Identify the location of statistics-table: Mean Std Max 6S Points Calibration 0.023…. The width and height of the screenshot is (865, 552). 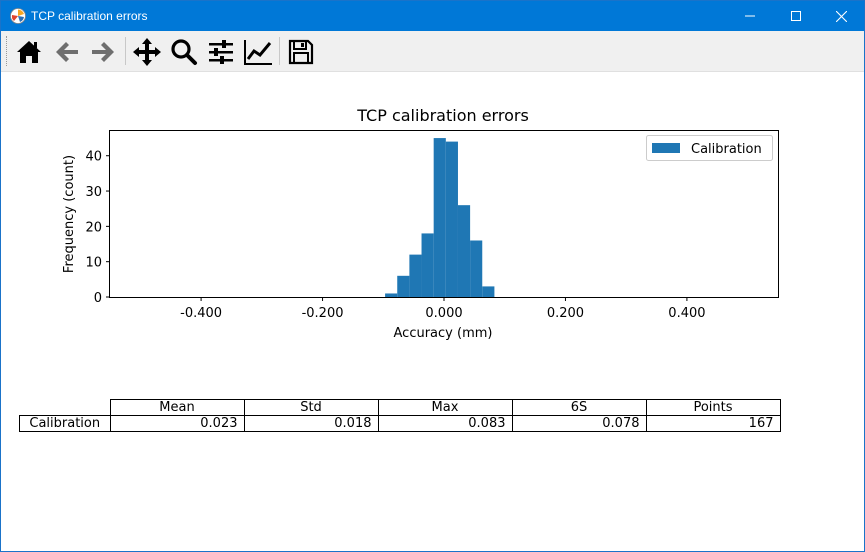
(400, 415).